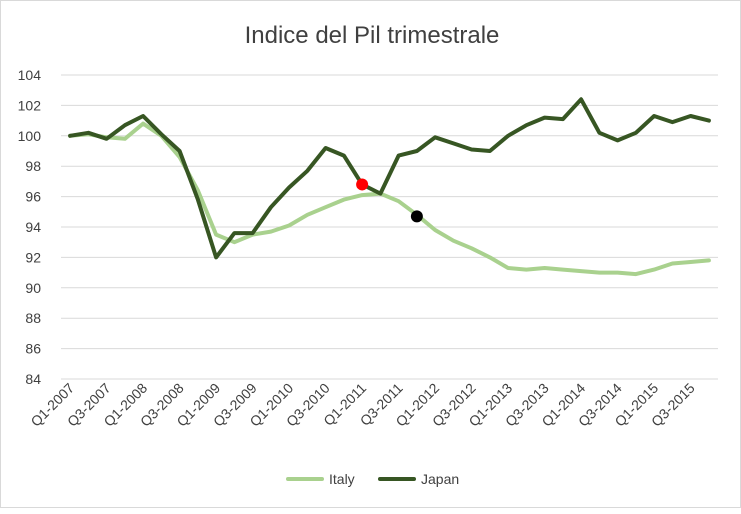 This screenshot has height=514, width=741. I want to click on y-tick-label: 96, so click(33, 197).